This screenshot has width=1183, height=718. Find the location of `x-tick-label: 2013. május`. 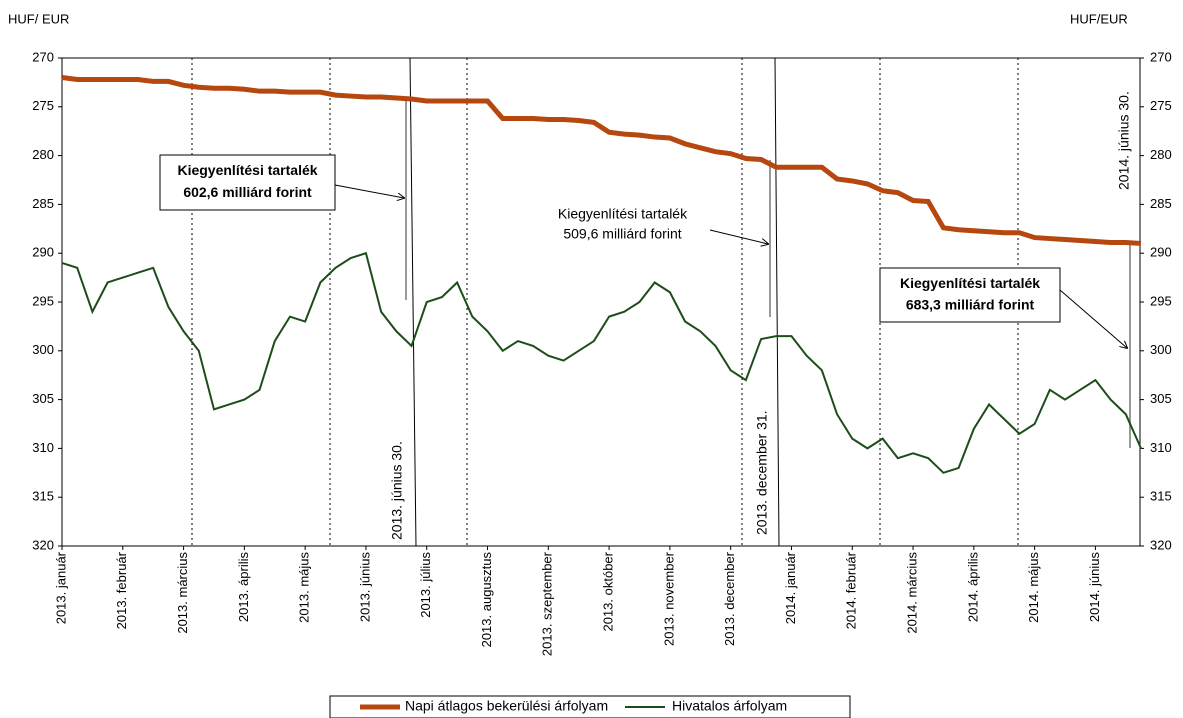

x-tick-label: 2013. május is located at coordinates (304, 587).